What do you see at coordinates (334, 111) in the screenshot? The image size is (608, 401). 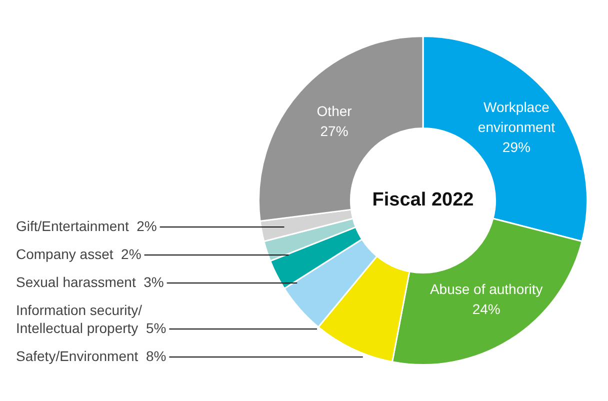 I see `slice-label: Other` at bounding box center [334, 111].